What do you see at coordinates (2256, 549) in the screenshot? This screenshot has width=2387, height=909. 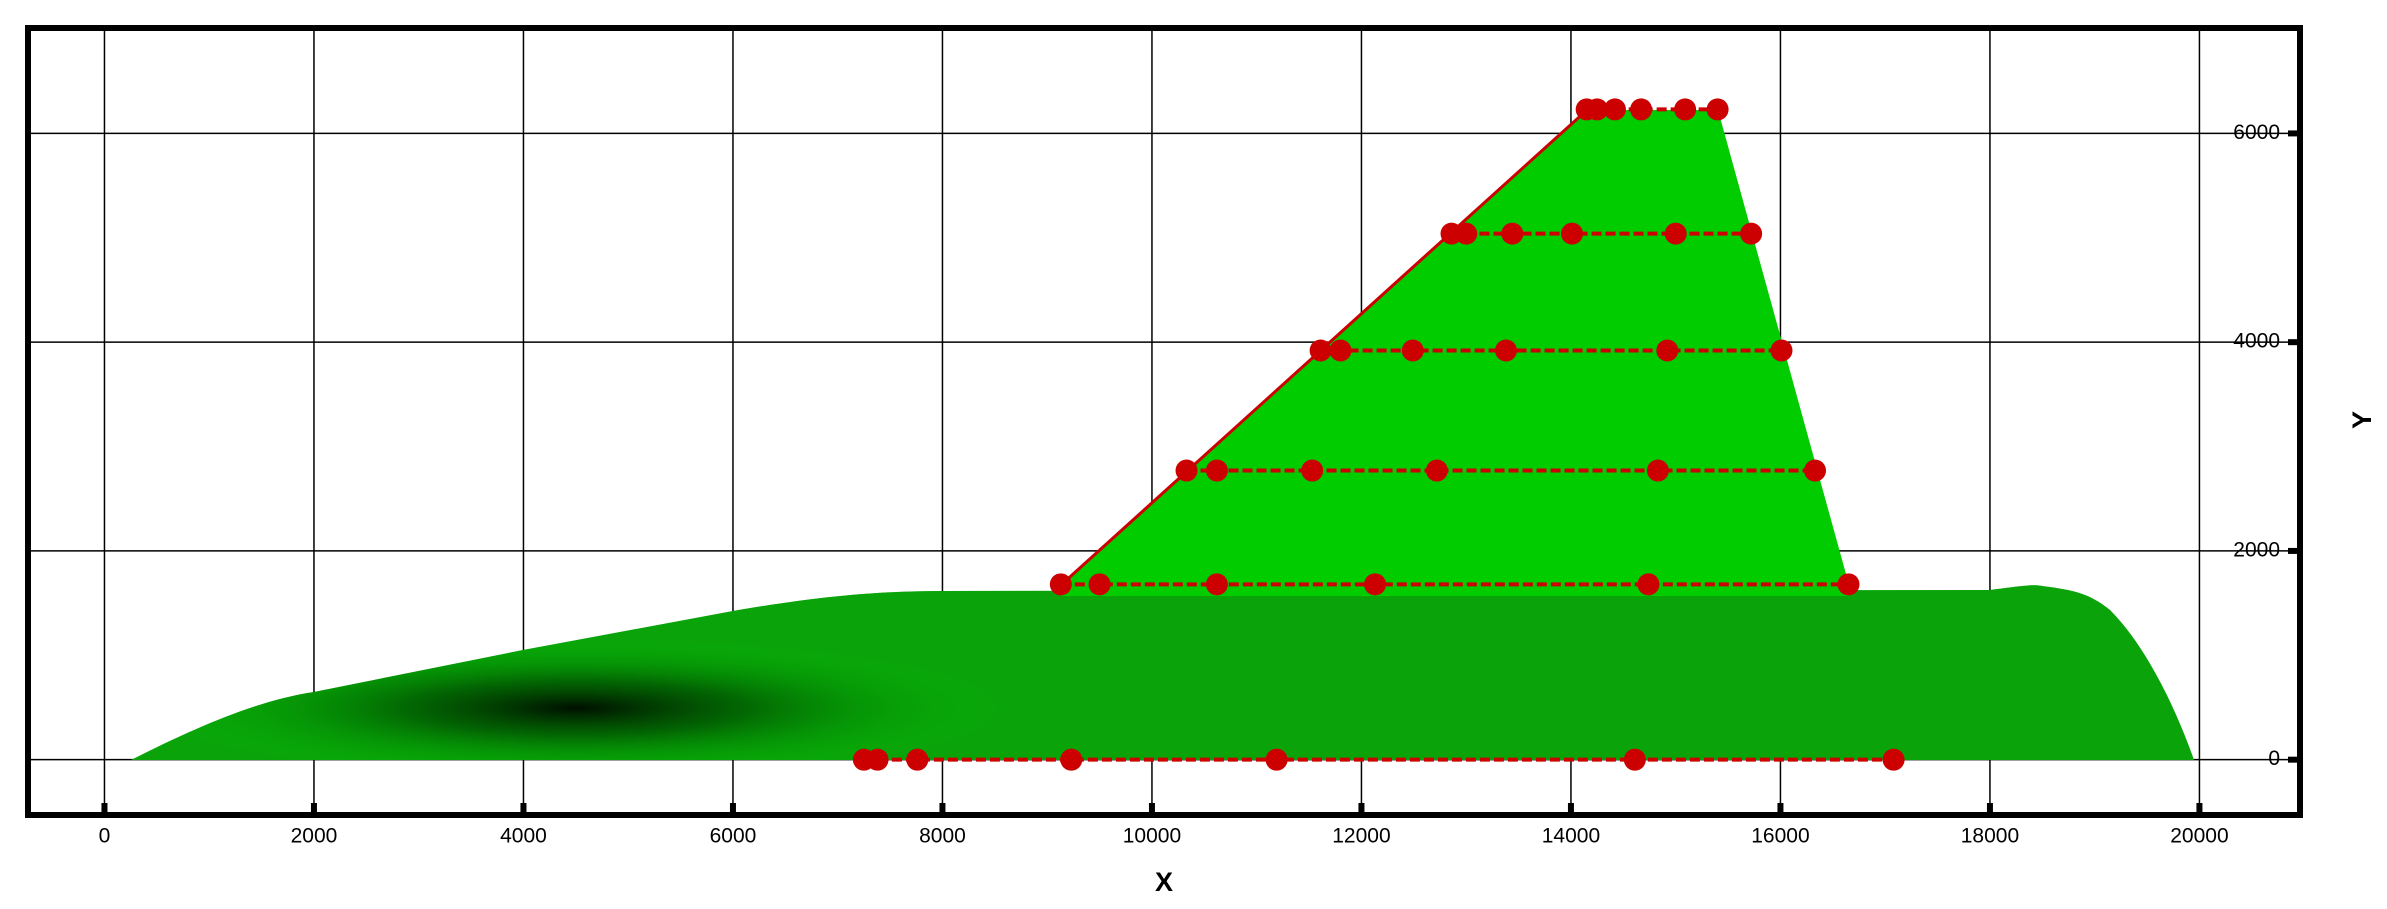 I see `y-tick-label: 2000` at bounding box center [2256, 549].